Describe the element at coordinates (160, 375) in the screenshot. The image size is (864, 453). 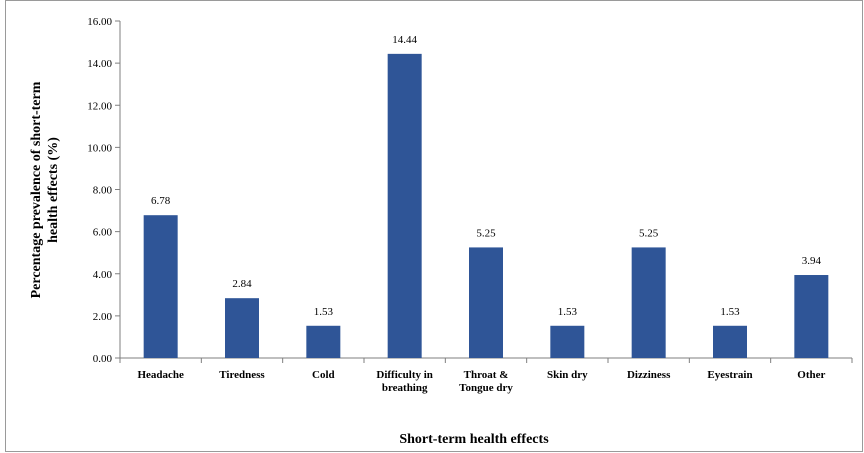
I see `category-label: Headache` at that location.